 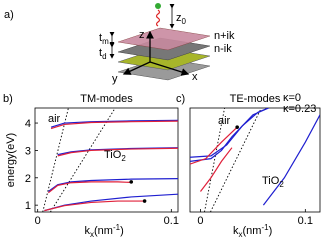 I want to click on diagram-label: n+ik, so click(x=224, y=36).